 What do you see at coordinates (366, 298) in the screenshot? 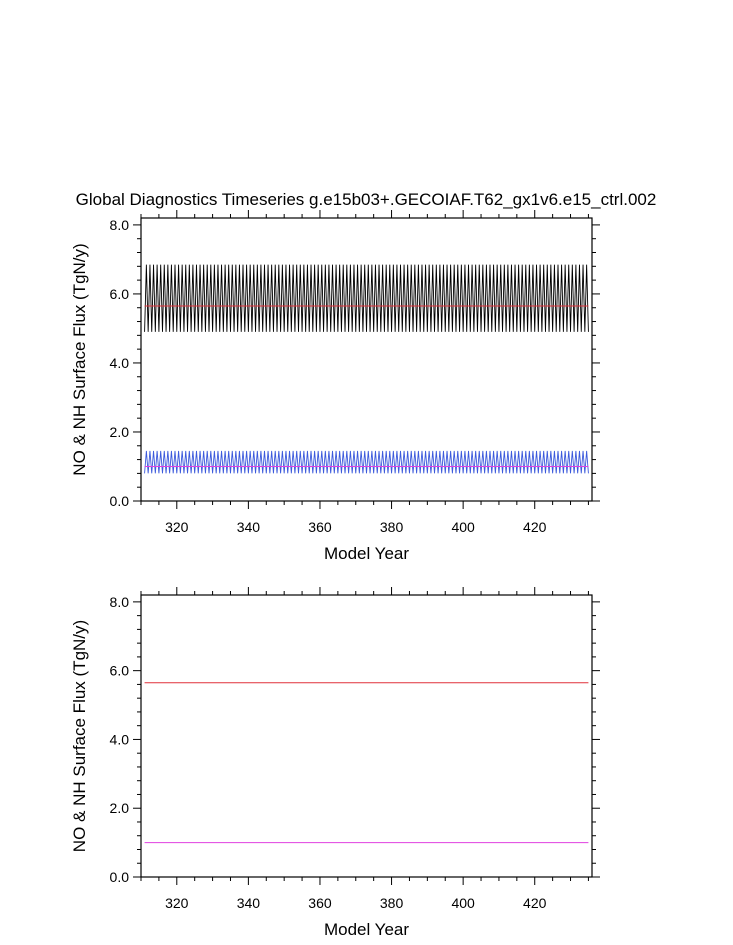
I see `series-line-black-series` at bounding box center [366, 298].